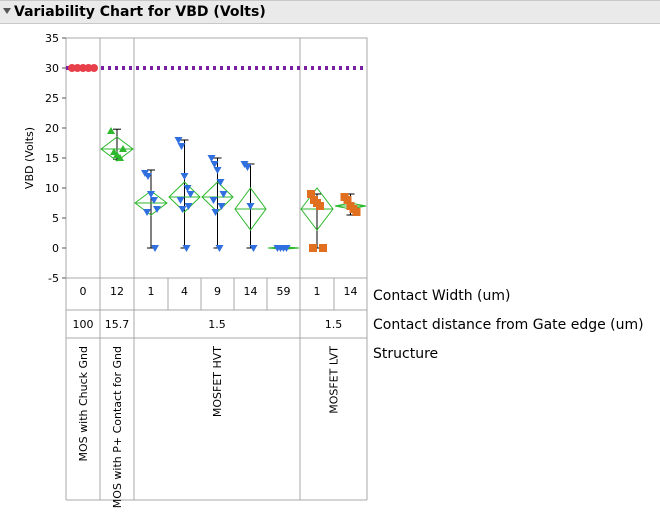  I want to click on distance-label: 100, so click(83, 324).